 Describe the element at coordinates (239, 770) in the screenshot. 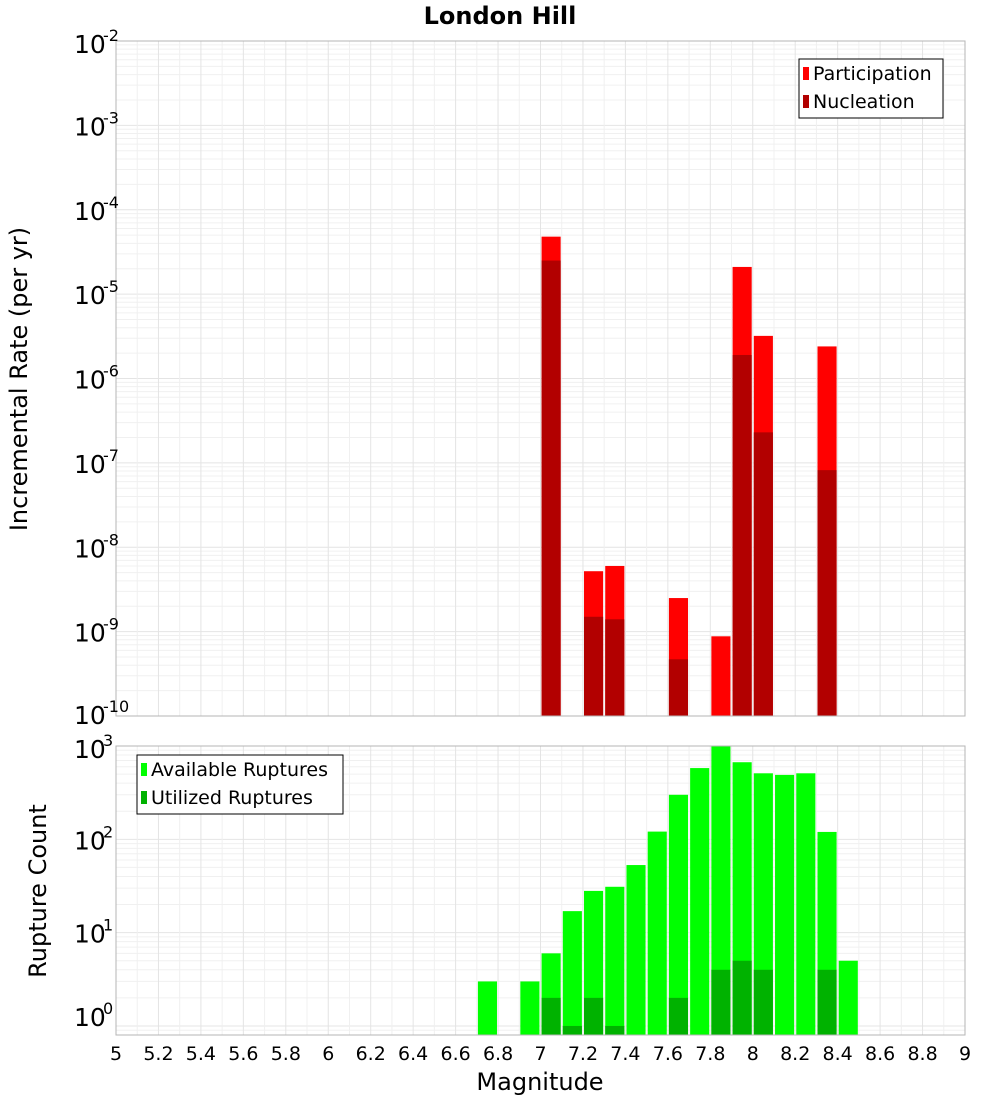

I see `available-legend-label: Available Ruptures` at that location.